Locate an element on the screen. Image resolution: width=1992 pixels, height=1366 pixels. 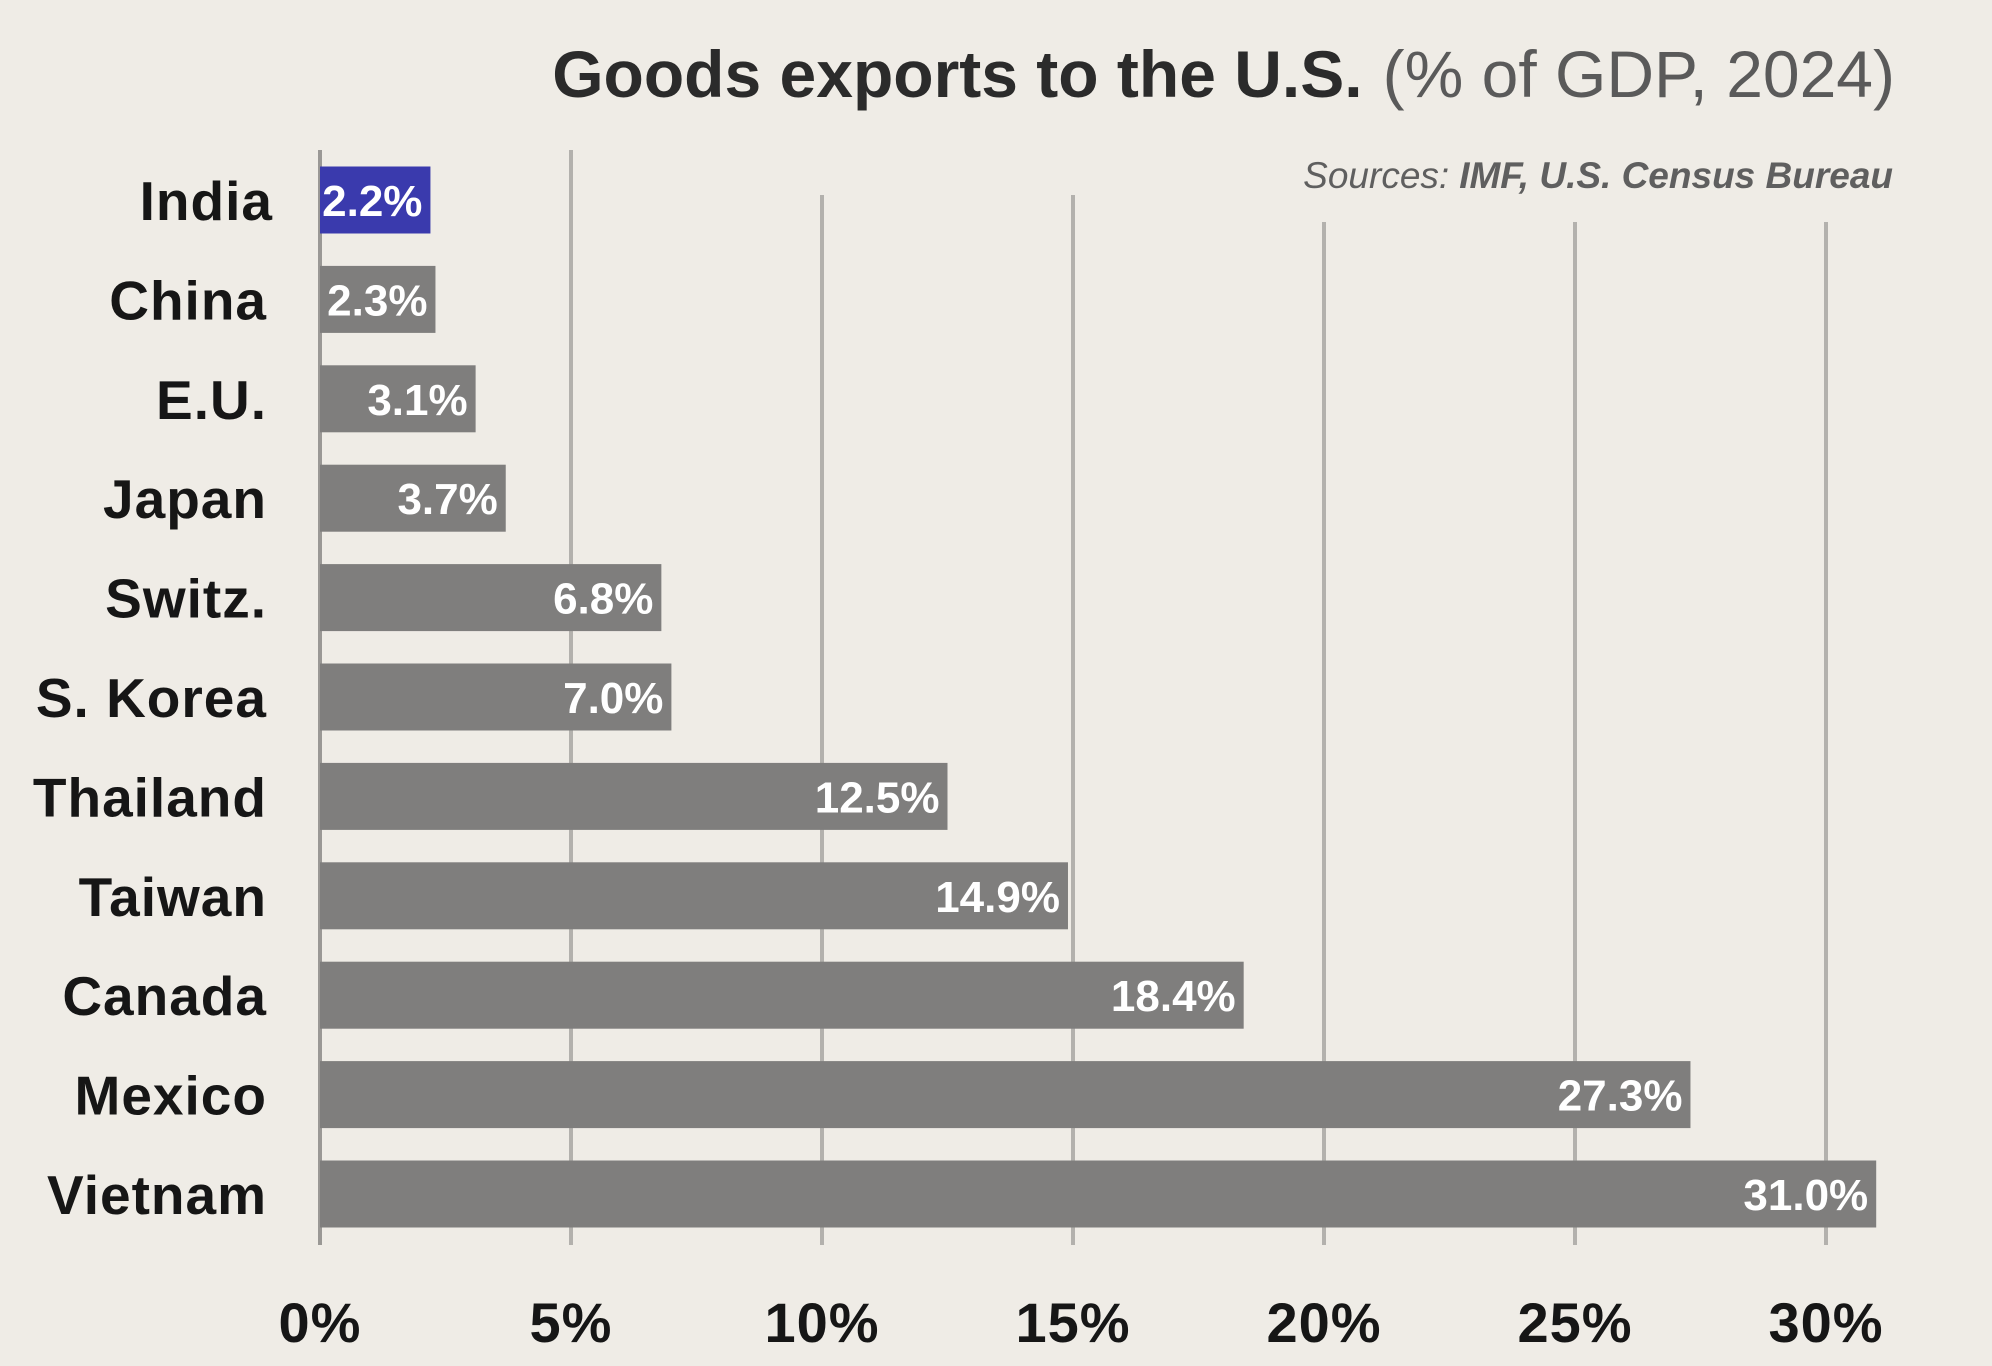
bar-india is located at coordinates (375, 200).